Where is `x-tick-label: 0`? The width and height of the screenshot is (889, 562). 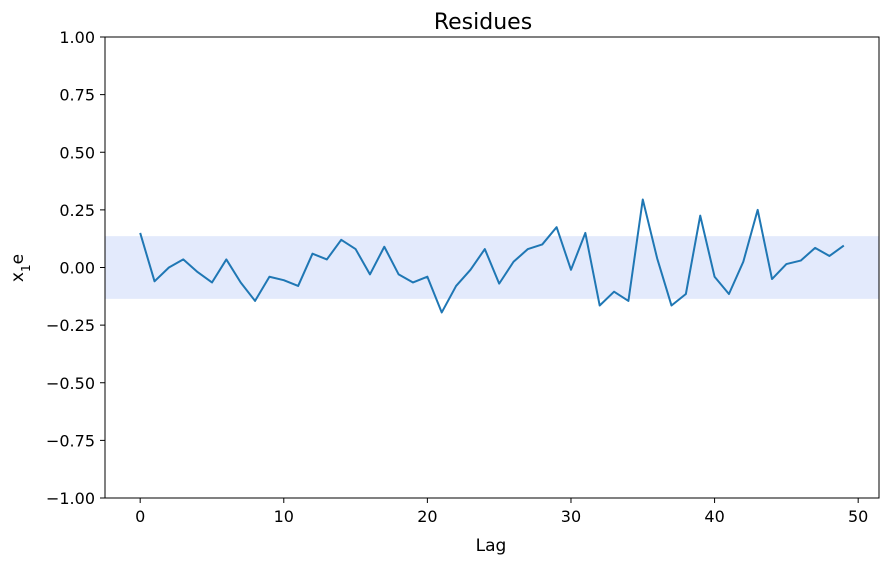
x-tick-label: 0 is located at coordinates (140, 516).